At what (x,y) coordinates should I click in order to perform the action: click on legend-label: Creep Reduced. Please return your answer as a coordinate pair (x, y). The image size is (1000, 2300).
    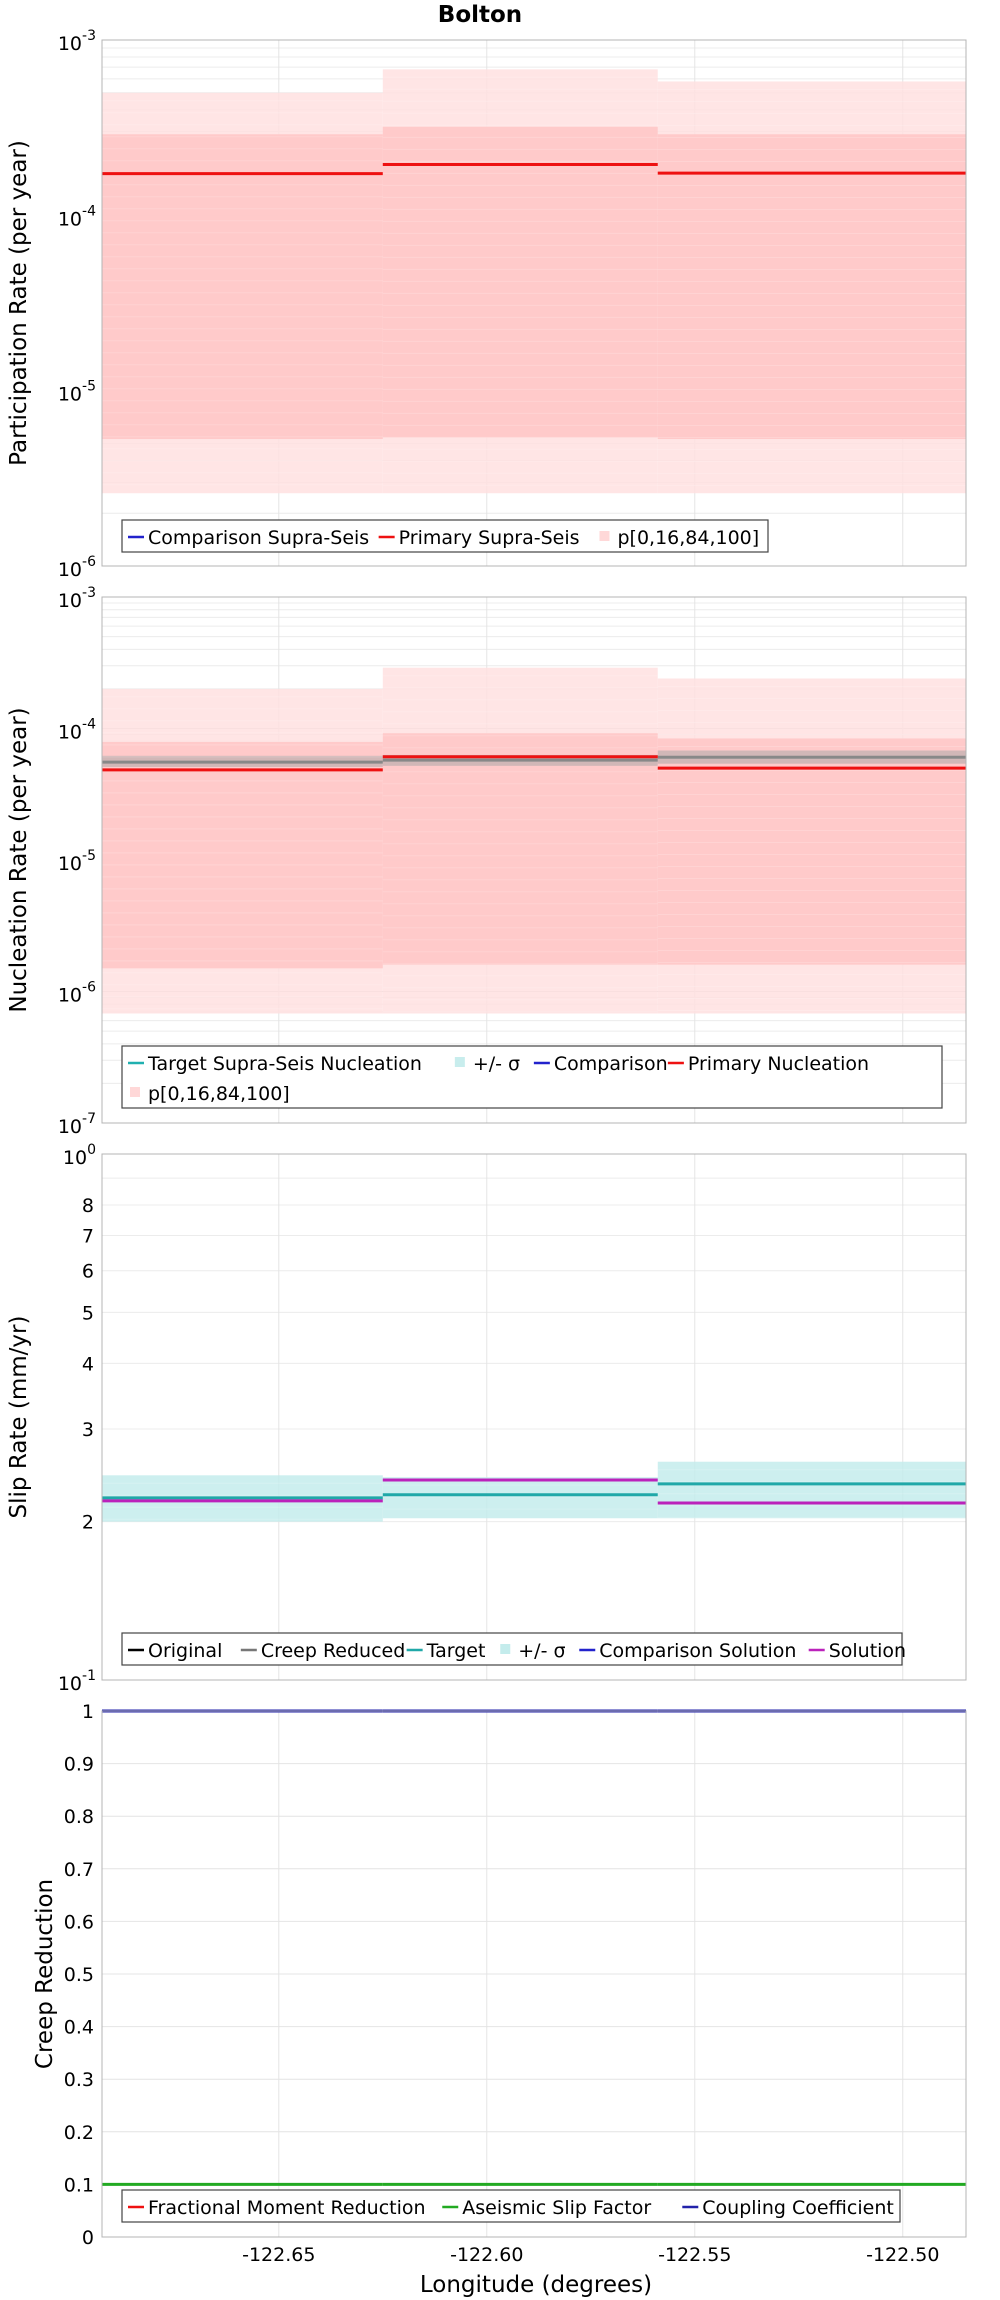
    Looking at the image, I should click on (333, 1651).